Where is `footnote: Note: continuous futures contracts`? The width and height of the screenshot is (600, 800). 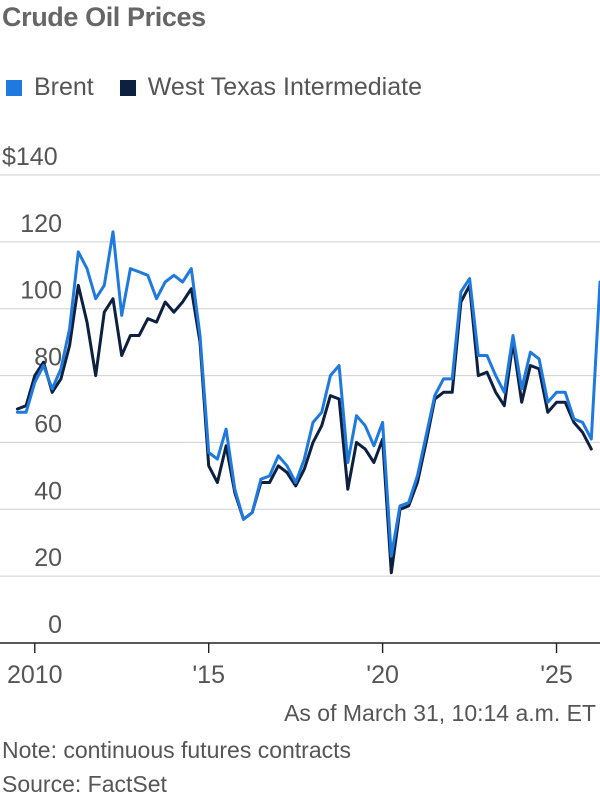 footnote: Note: continuous futures contracts is located at coordinates (177, 750).